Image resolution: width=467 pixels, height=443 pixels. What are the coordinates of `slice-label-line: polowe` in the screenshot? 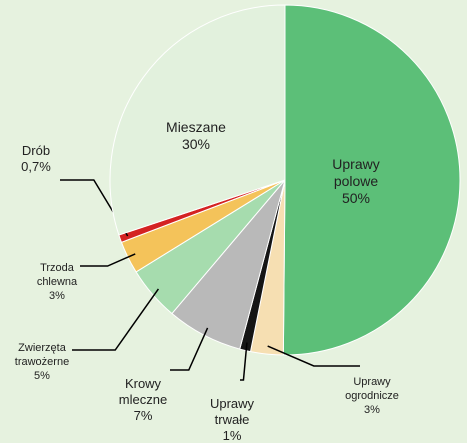 It's located at (356, 181).